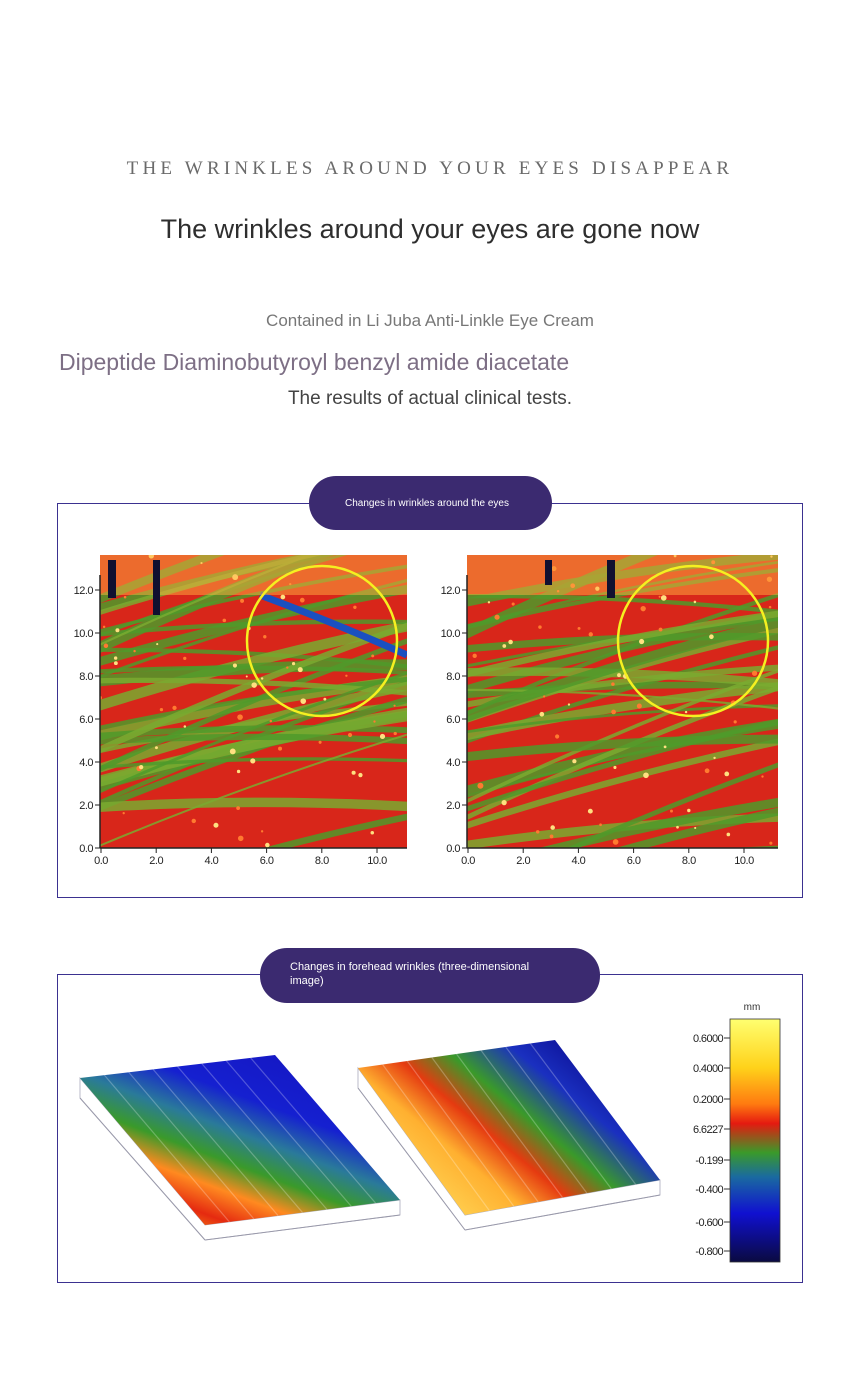 The image size is (860, 1388). Describe the element at coordinates (622, 575) in the screenshot. I see `top-band` at that location.